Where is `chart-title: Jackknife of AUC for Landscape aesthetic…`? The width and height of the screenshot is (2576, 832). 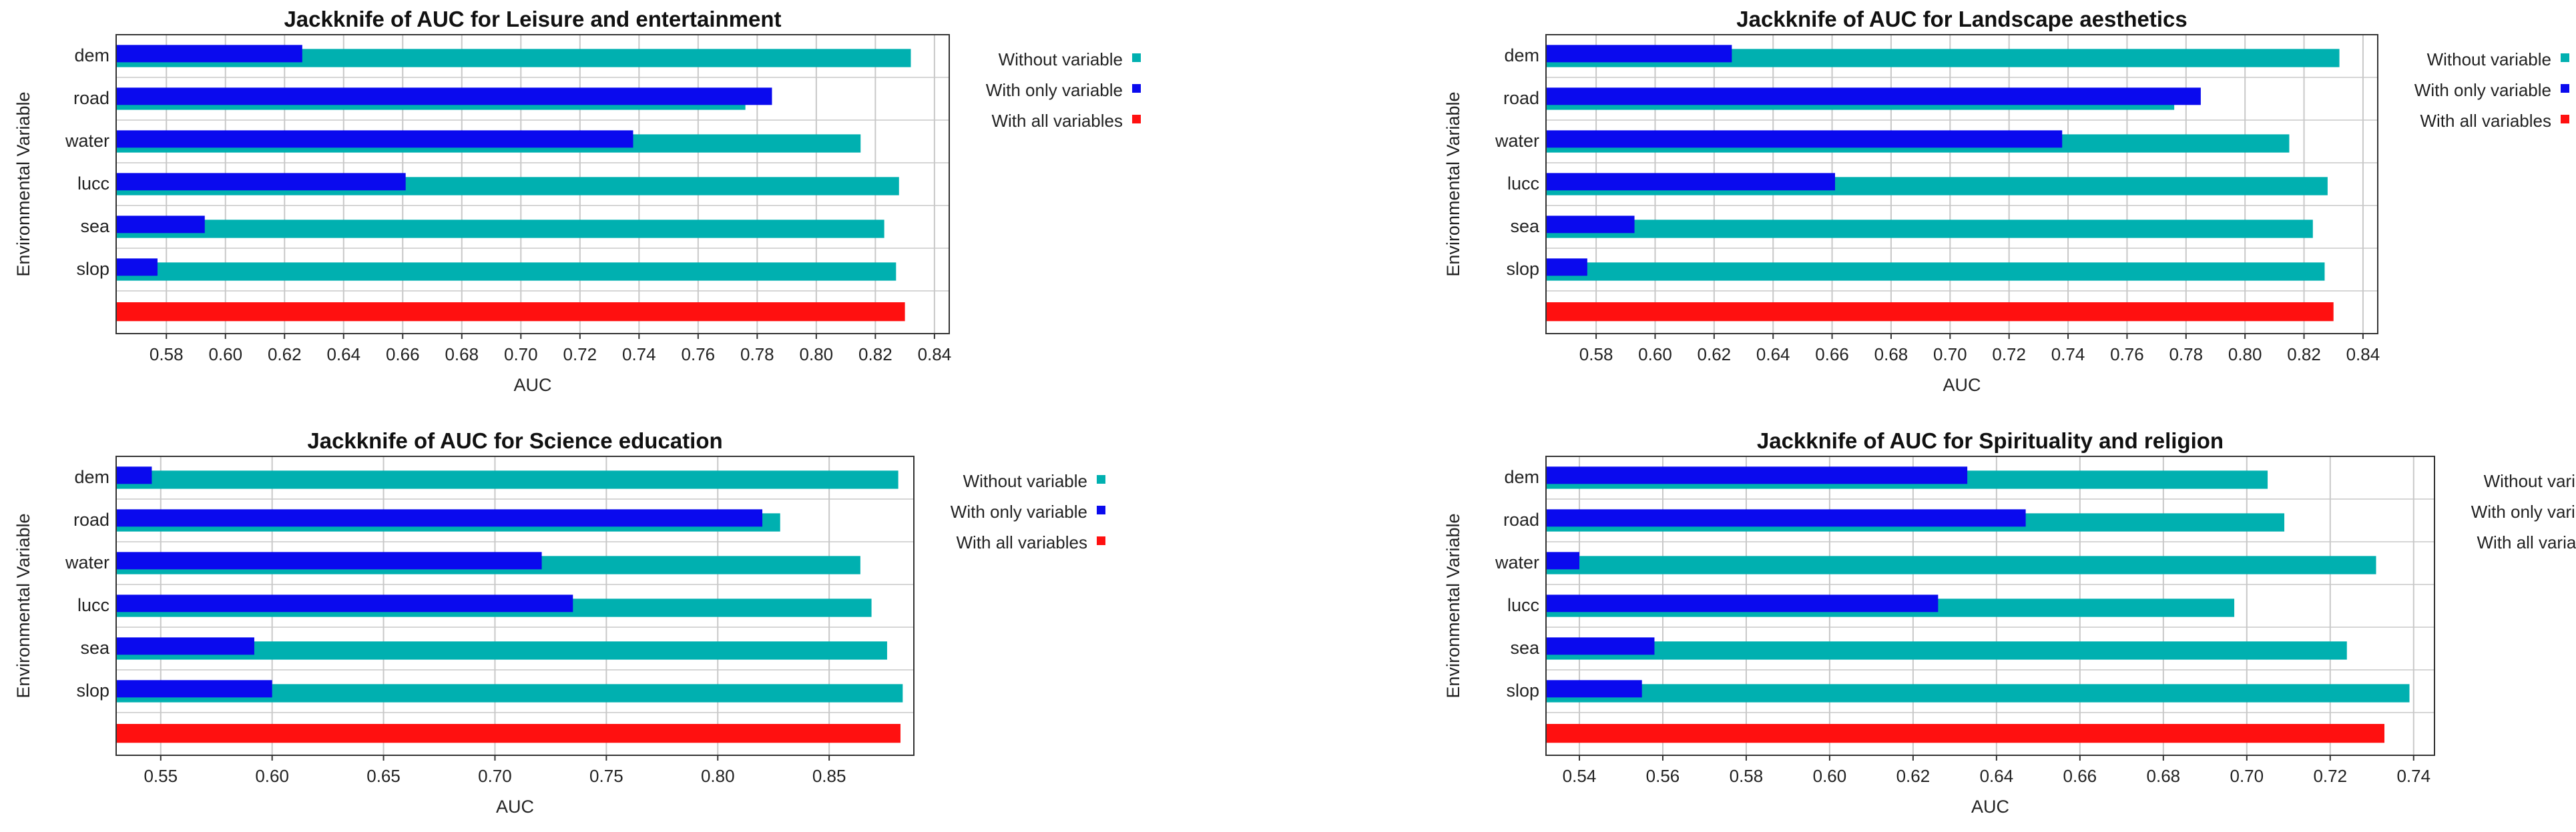 chart-title: Jackknife of AUC for Landscape aesthetic… is located at coordinates (1961, 19).